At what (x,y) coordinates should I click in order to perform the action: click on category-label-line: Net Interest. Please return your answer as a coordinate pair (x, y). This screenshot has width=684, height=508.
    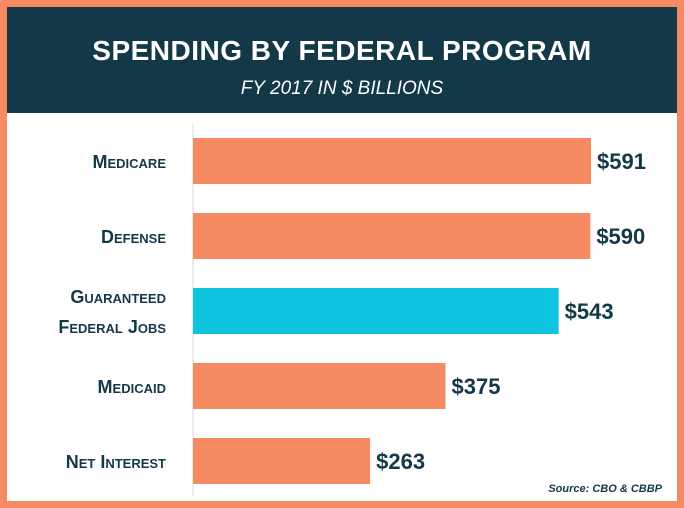
    Looking at the image, I should click on (116, 462).